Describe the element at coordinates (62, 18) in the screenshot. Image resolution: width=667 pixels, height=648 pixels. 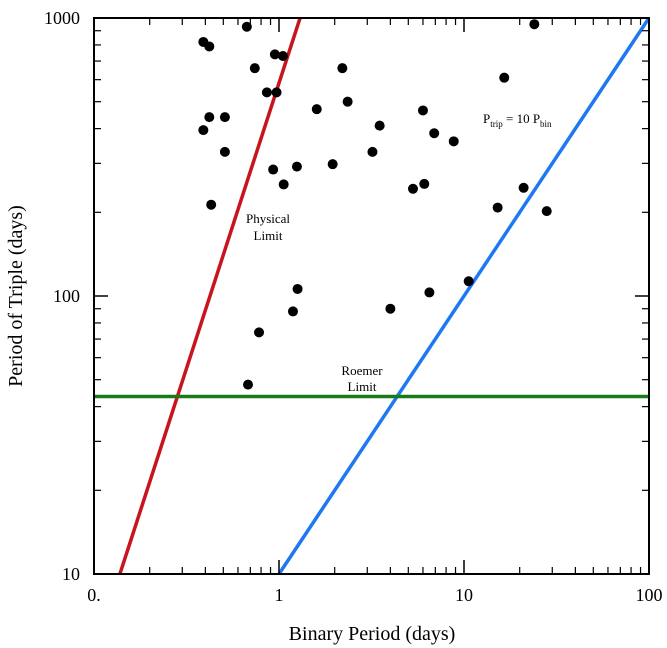
I see `y-tick-label: 1000` at that location.